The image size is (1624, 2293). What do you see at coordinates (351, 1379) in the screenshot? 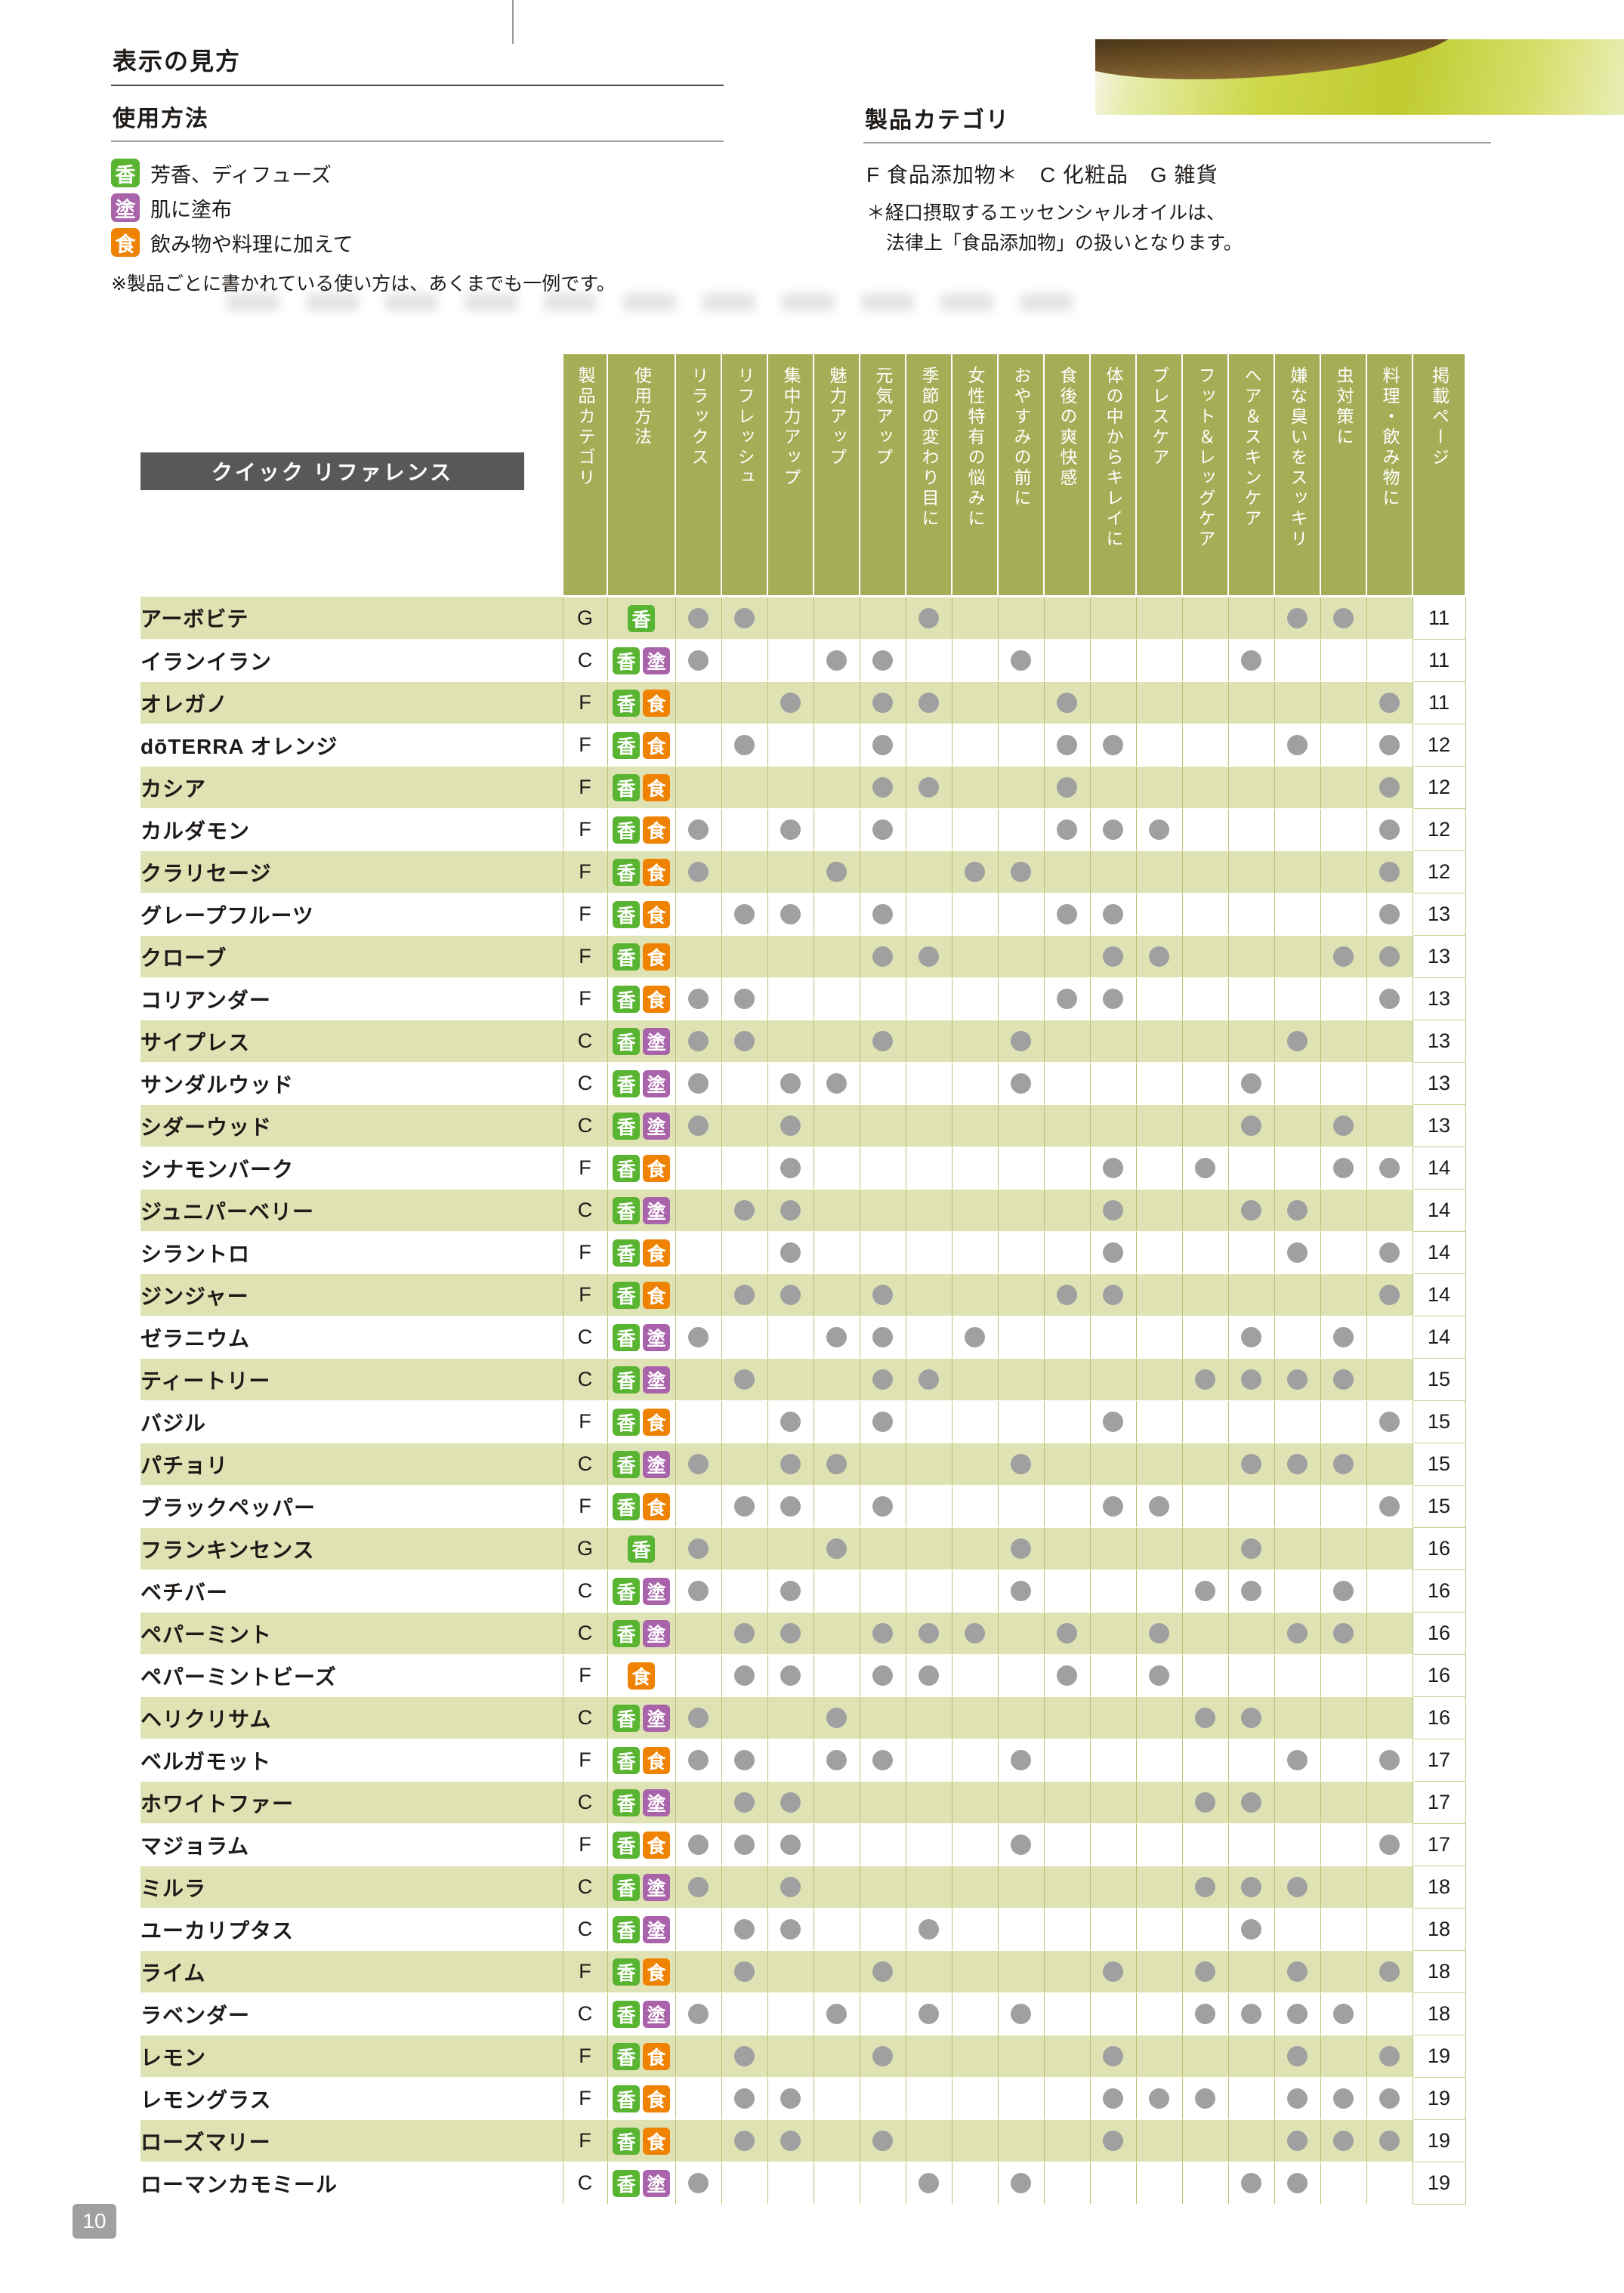
I see `product-name: ティートリー` at bounding box center [351, 1379].